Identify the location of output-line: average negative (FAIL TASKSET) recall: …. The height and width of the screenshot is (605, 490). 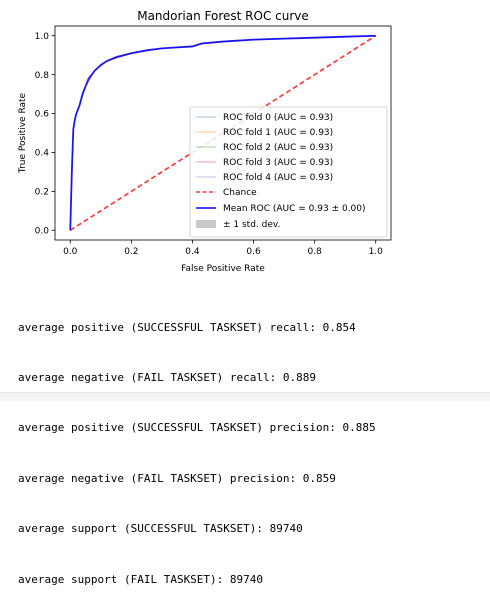
(167, 377).